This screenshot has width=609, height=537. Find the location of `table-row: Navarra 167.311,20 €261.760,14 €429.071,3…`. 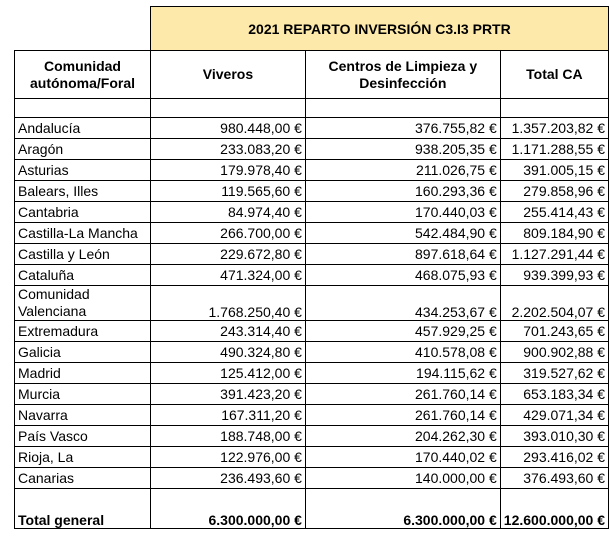

table-row: Navarra 167.311,20 €261.760,14 €429.071,3… is located at coordinates (311, 415).